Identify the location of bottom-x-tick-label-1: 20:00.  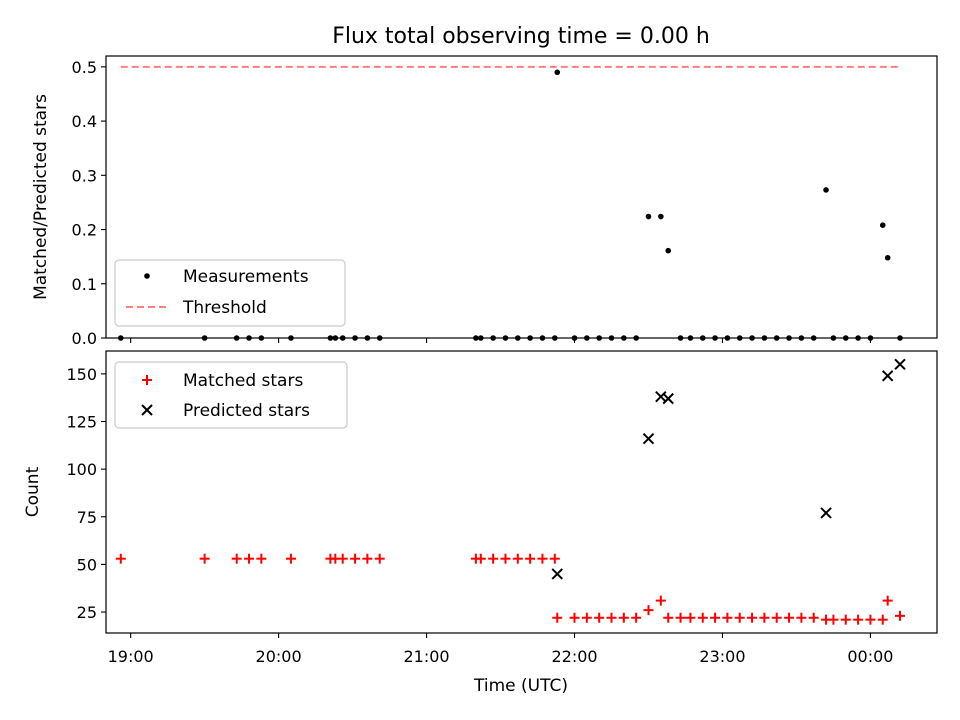
(279, 656).